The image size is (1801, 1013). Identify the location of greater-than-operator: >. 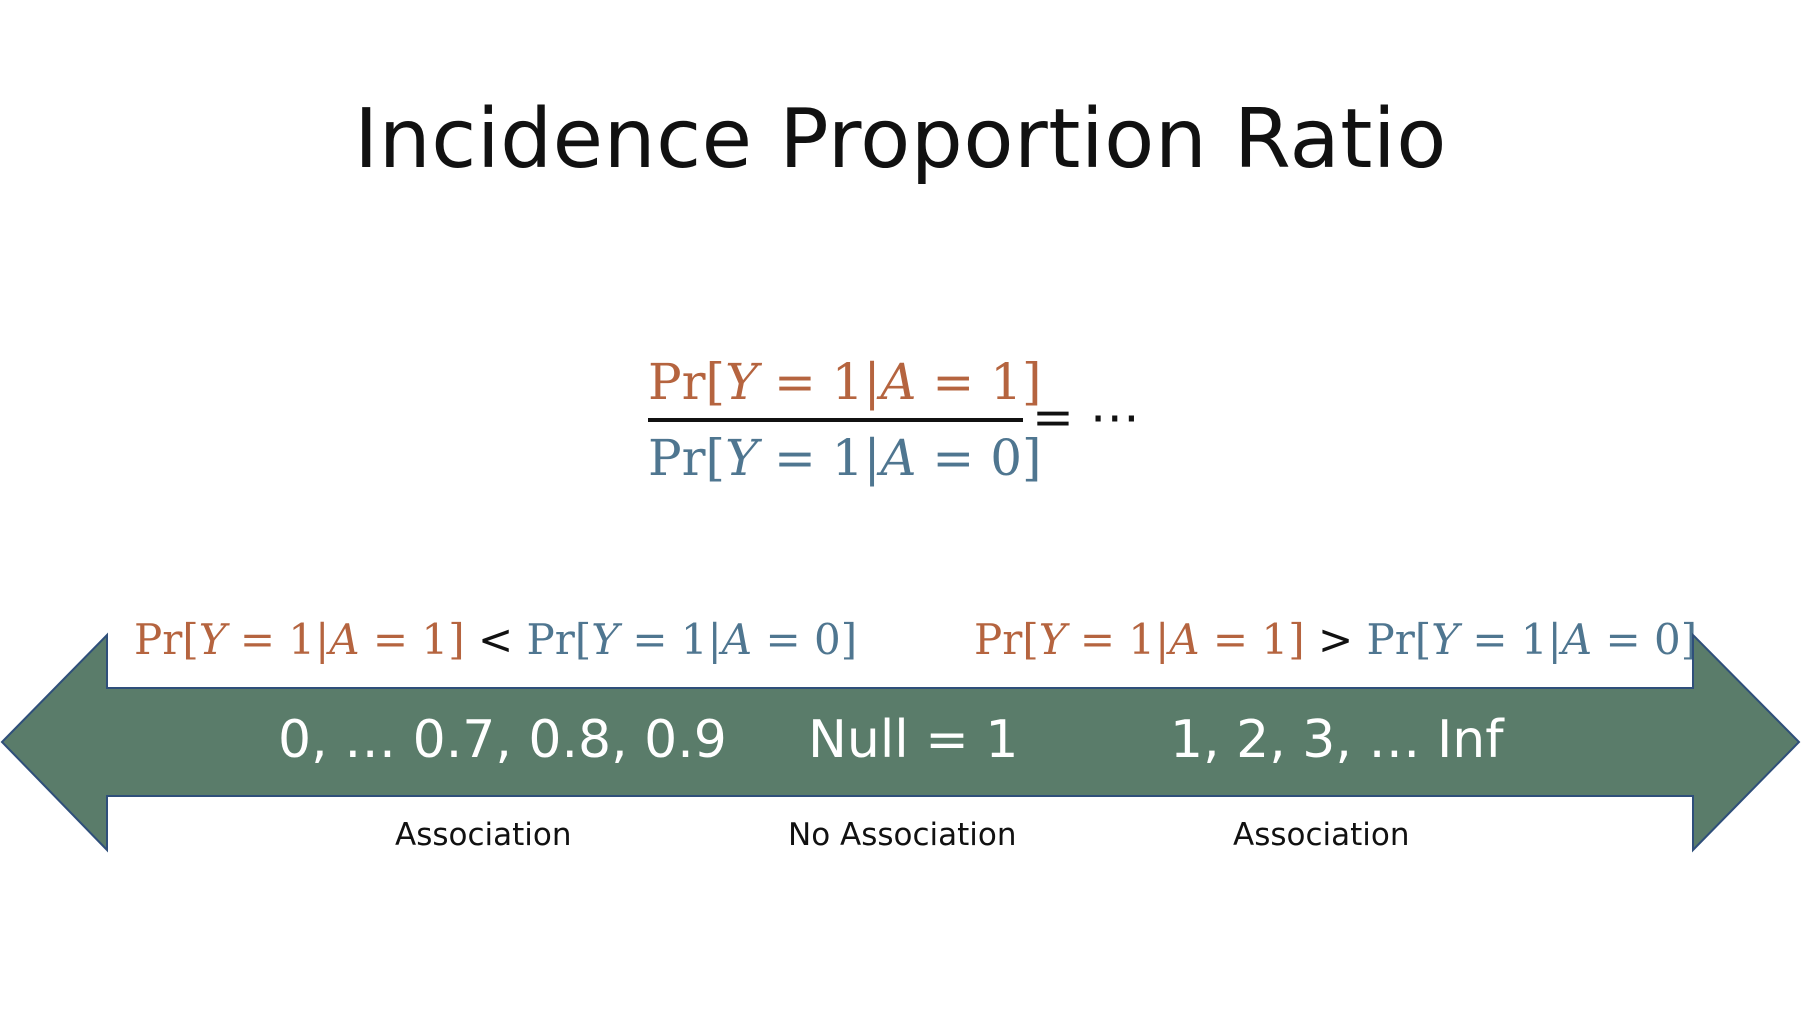
(1335, 639).